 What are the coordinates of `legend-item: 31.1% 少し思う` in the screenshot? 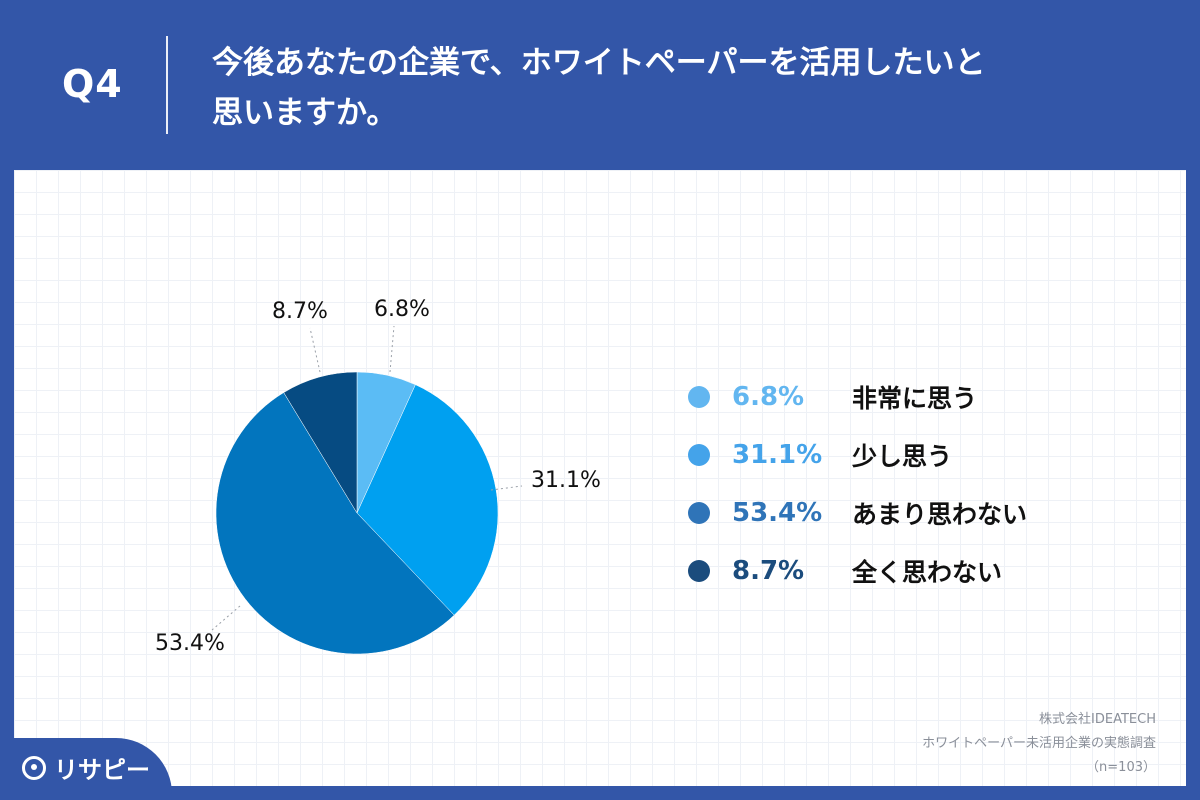 It's located at (857, 455).